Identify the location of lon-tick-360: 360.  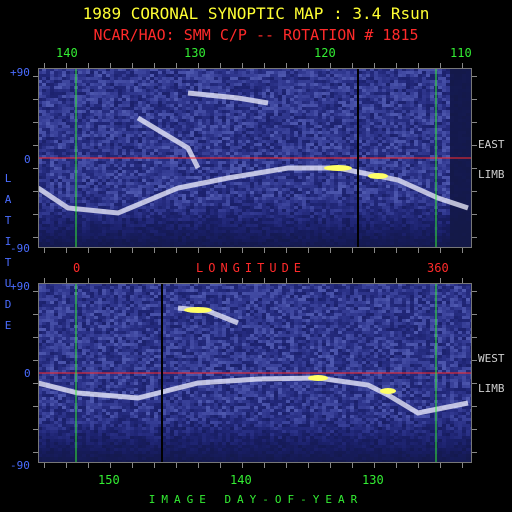
(438, 268).